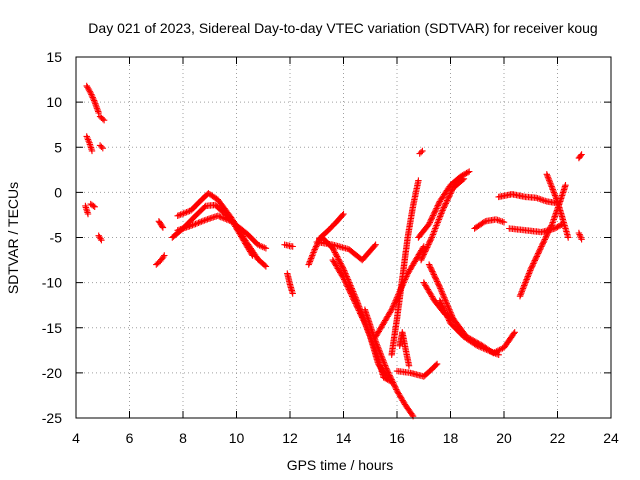  Describe the element at coordinates (52, 418) in the screenshot. I see `y-tick-label: -25` at that location.